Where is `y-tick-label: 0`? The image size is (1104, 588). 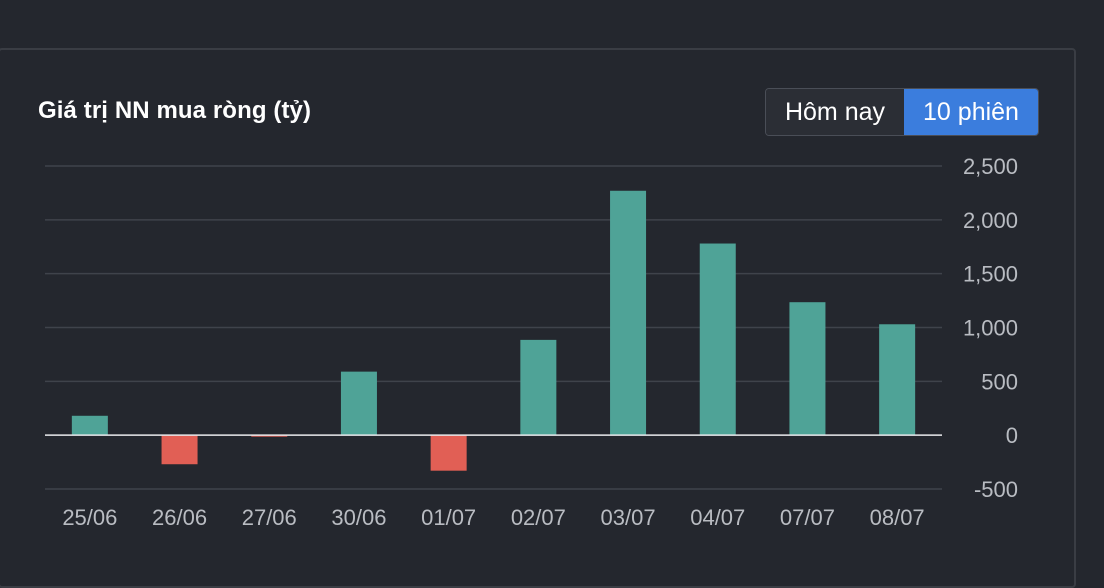 y-tick-label: 0 is located at coordinates (1012, 435).